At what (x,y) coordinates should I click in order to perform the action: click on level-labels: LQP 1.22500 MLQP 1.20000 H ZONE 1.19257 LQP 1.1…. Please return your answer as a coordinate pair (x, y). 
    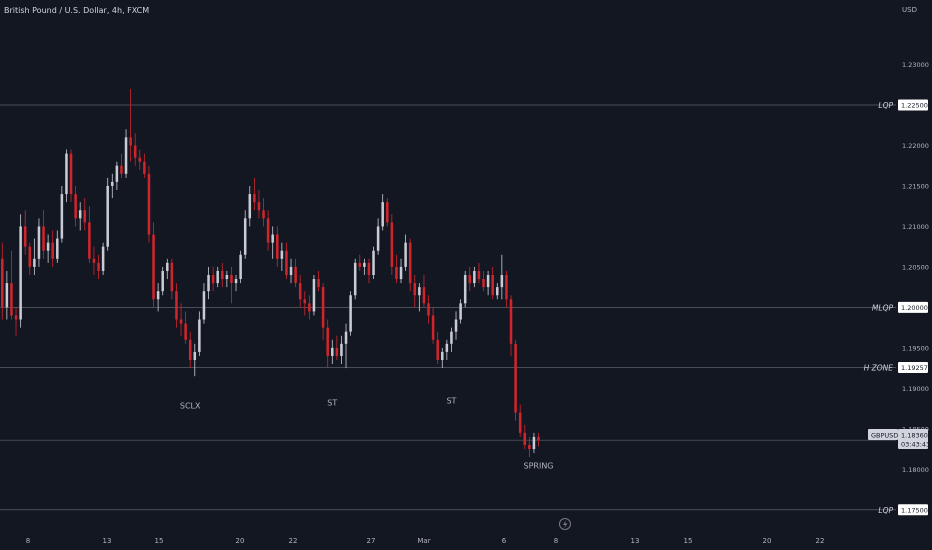
    Looking at the image, I should click on (896, 307).